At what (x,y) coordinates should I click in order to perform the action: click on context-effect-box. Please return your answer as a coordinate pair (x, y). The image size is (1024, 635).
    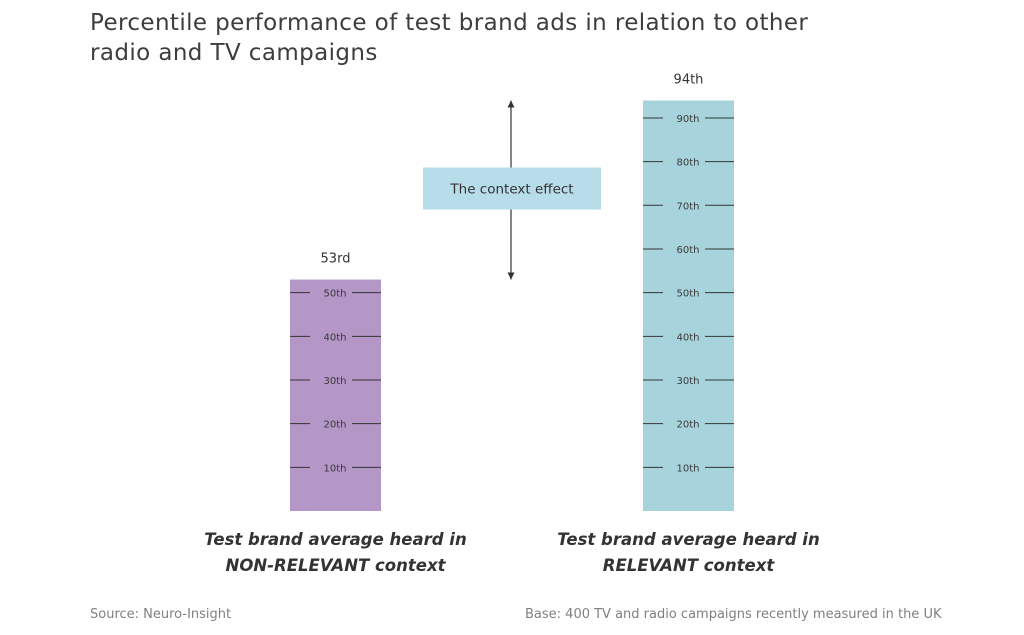
    Looking at the image, I should click on (512, 188).